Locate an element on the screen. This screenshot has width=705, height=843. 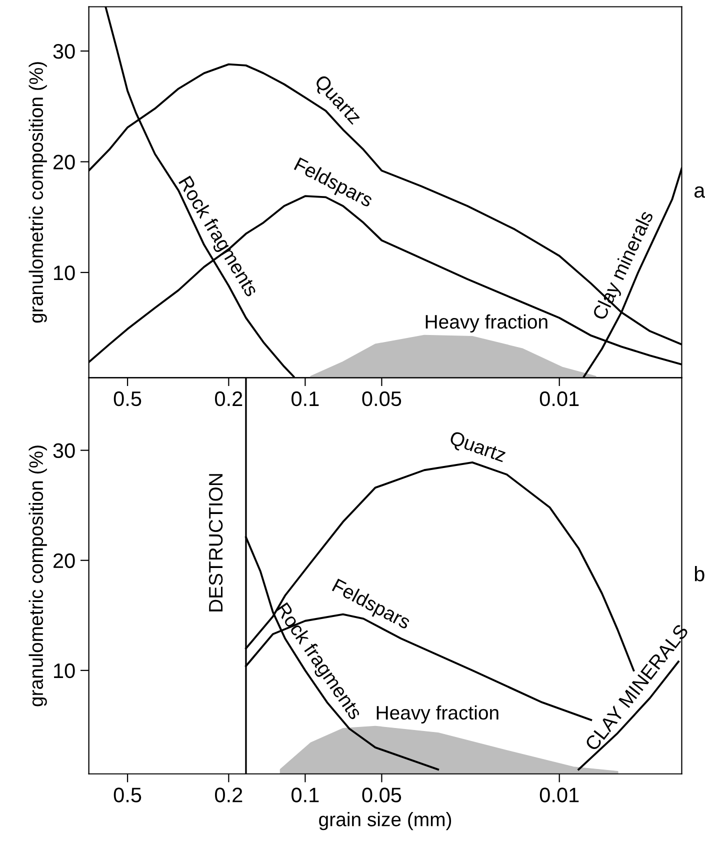
text: b is located at coordinates (699, 574).